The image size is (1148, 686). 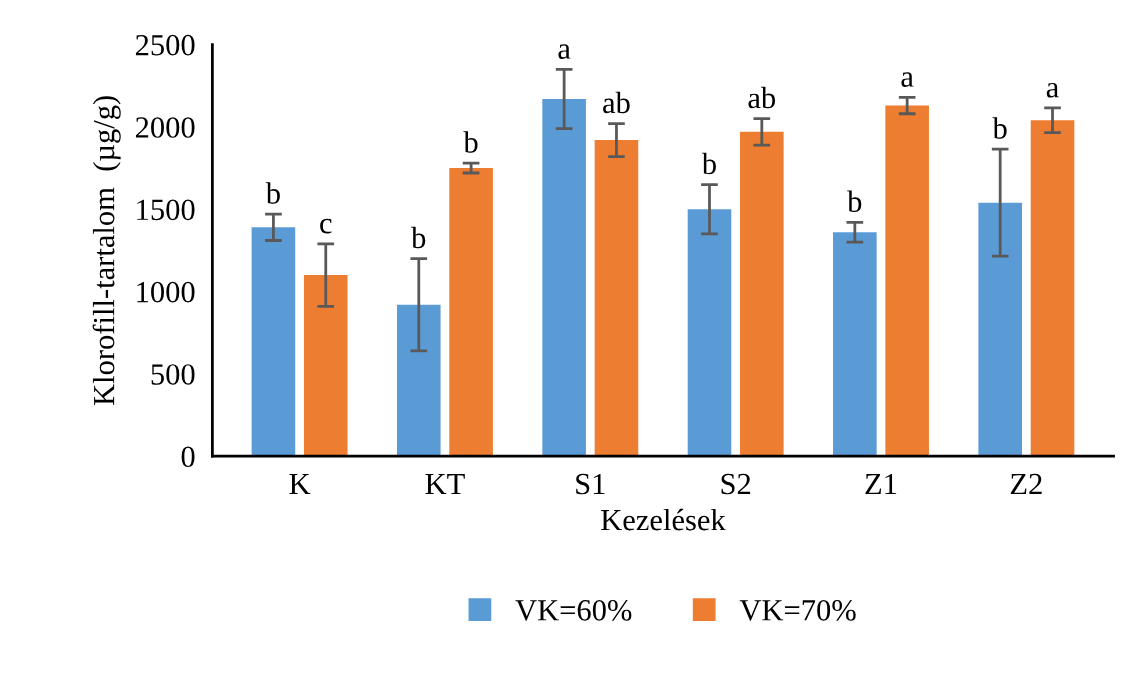 I want to click on y-tick-label: 1500, so click(x=166, y=210).